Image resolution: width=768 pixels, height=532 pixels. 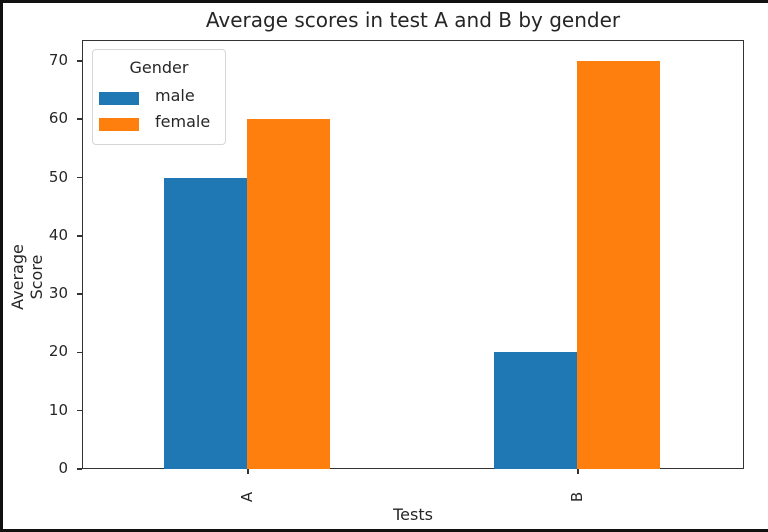 I want to click on x-tick-label-b: B, so click(x=577, y=497).